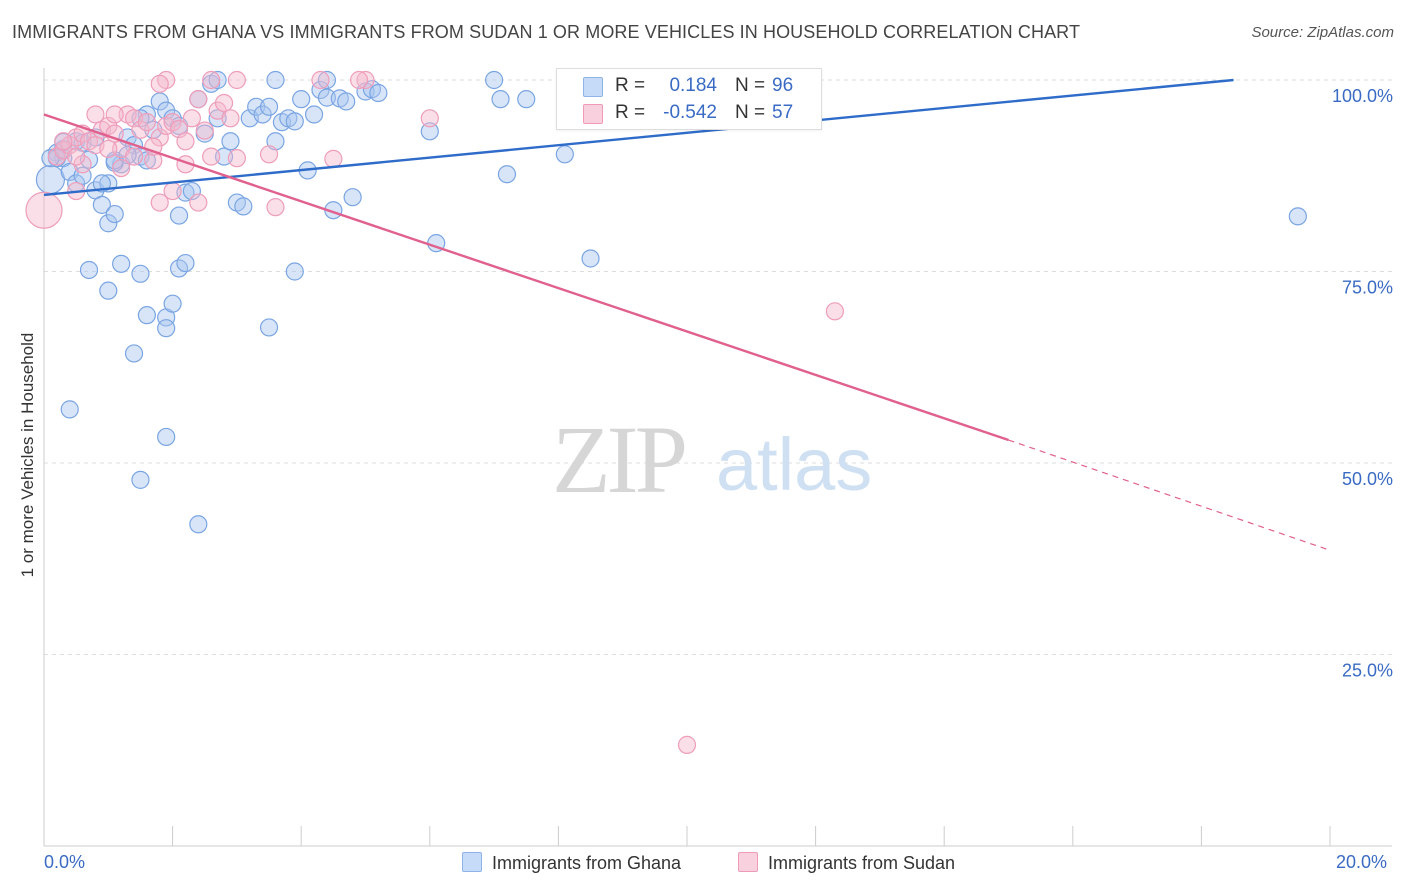 The image size is (1406, 892). Describe the element at coordinates (472, 862) in the screenshot. I see `bottom-legend-swatch-ghana` at that location.